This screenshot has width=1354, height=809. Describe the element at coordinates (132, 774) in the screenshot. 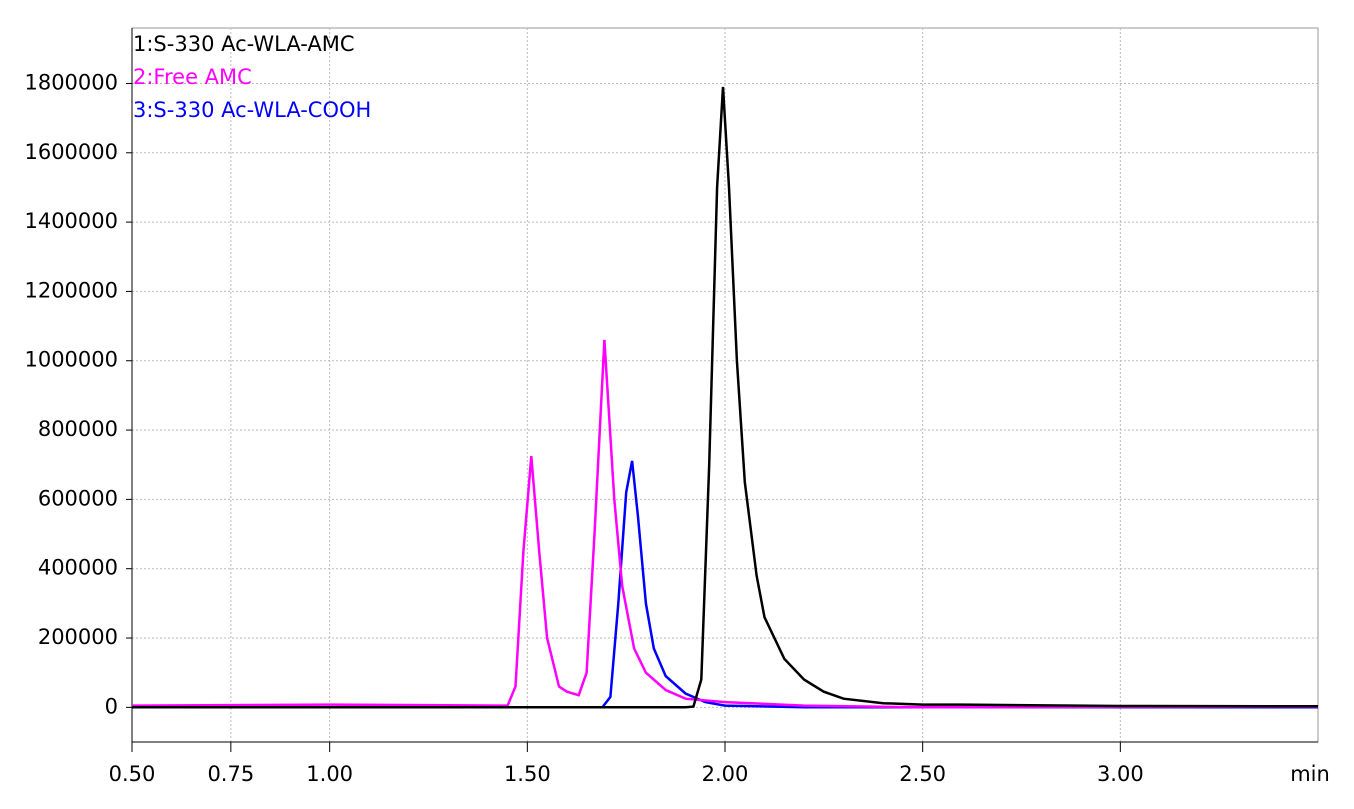

I see `x-tick-label: 0.50` at that location.